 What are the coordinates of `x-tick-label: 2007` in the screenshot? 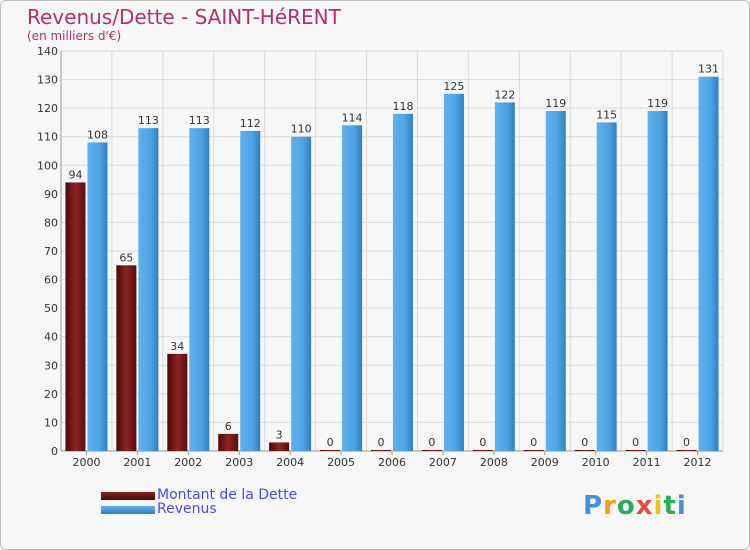 It's located at (443, 462).